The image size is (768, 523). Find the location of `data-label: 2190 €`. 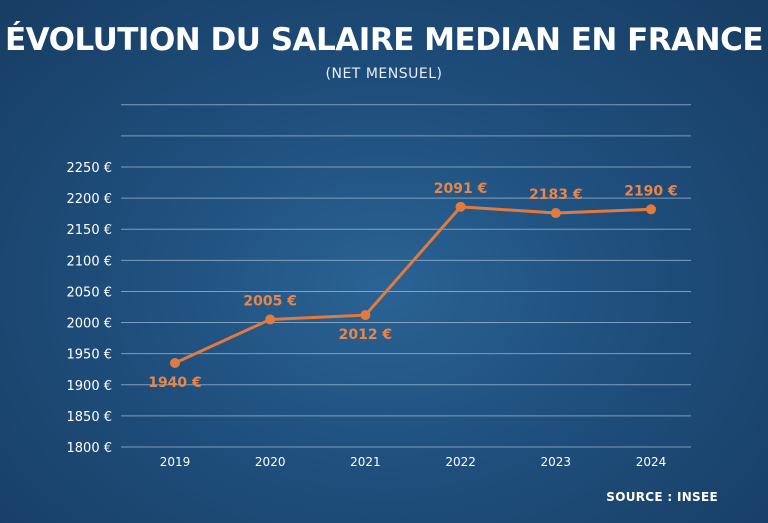

data-label: 2190 € is located at coordinates (651, 191).